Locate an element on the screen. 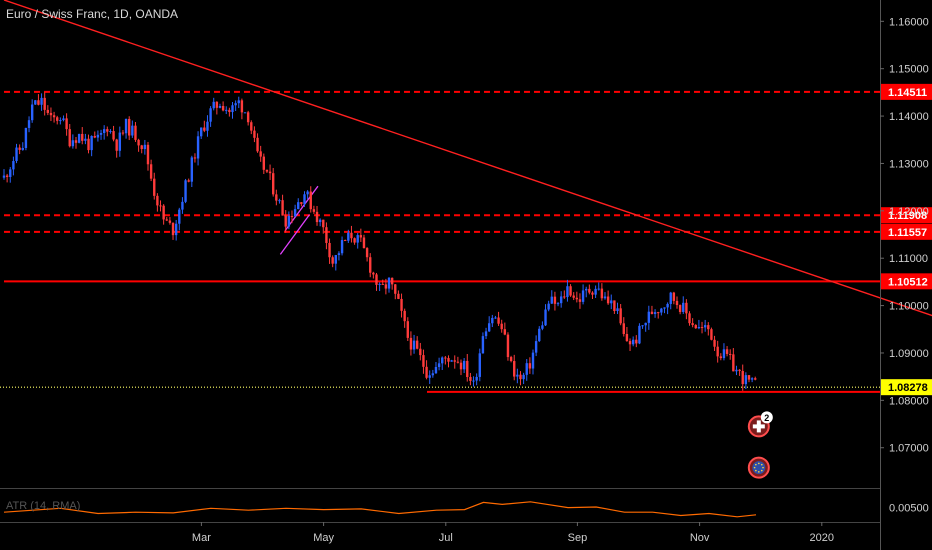 Image resolution: width=932 pixels, height=550 pixels. time-axis: MarMayJulSepNov2020Mar is located at coordinates (466, 533).